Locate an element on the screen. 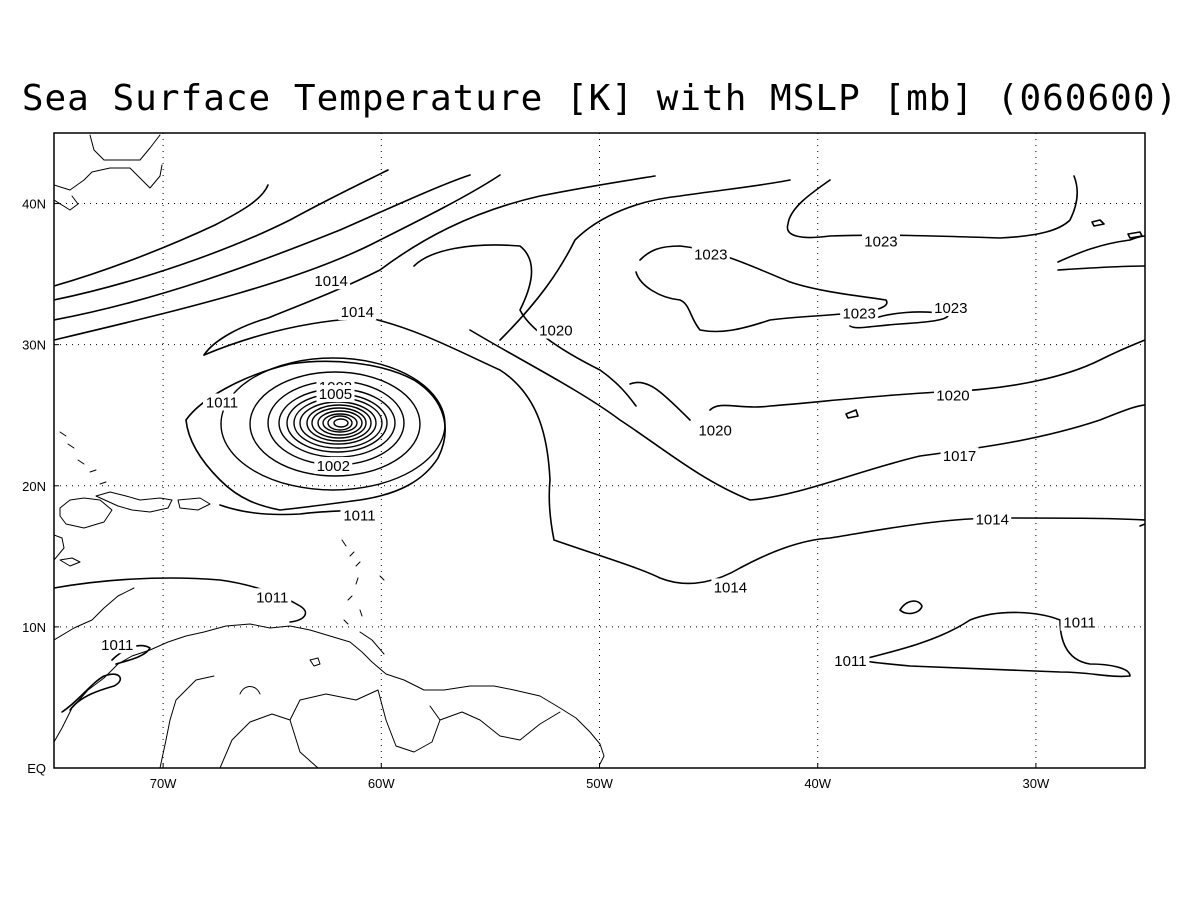  x-tick-label: 50W is located at coordinates (599, 783).